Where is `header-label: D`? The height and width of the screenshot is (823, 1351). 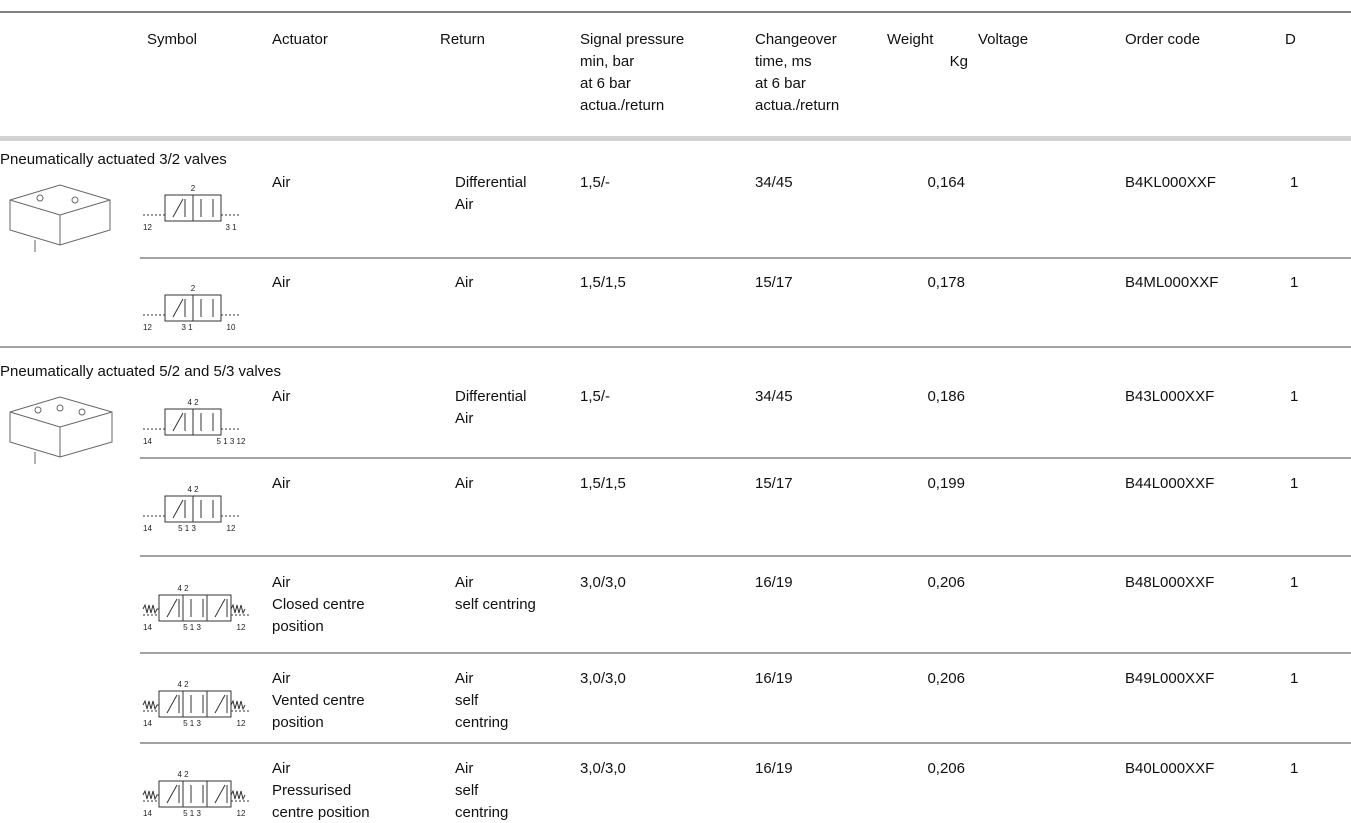
header-label: D is located at coordinates (1290, 39).